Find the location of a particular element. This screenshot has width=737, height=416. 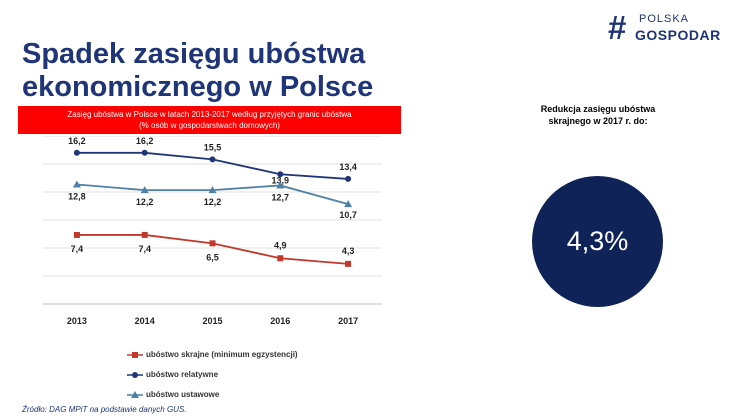

legend-marker-square-icon is located at coordinates (135, 355).